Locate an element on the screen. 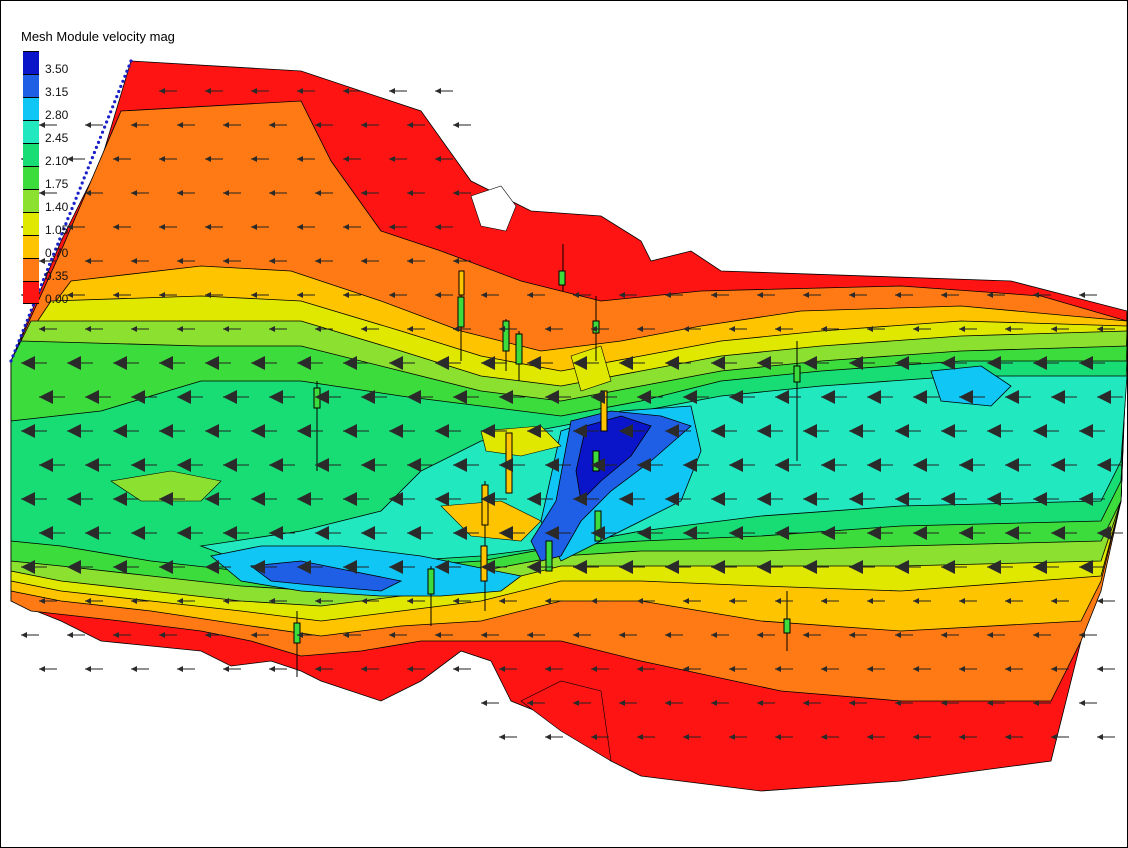 The image size is (1128, 848). legend-swatch: 1.05 is located at coordinates (45, 224).